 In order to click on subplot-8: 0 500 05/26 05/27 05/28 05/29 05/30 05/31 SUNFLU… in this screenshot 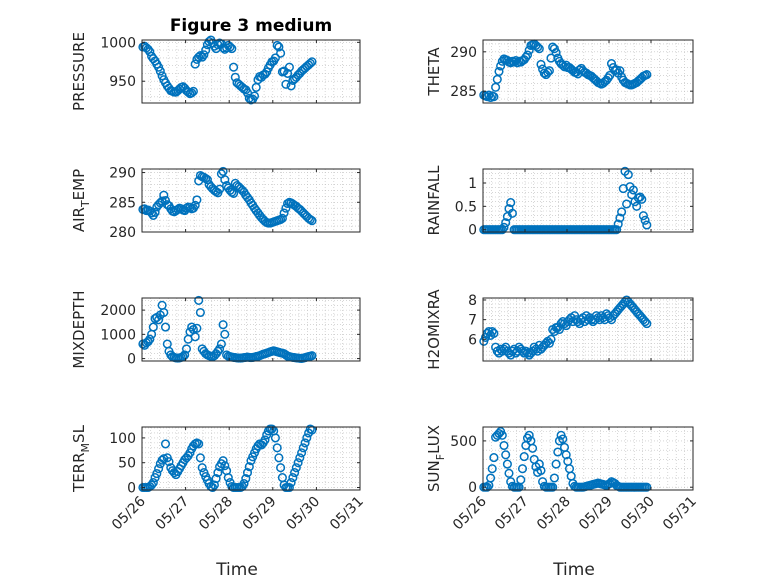, I will do `click(562, 502)`.